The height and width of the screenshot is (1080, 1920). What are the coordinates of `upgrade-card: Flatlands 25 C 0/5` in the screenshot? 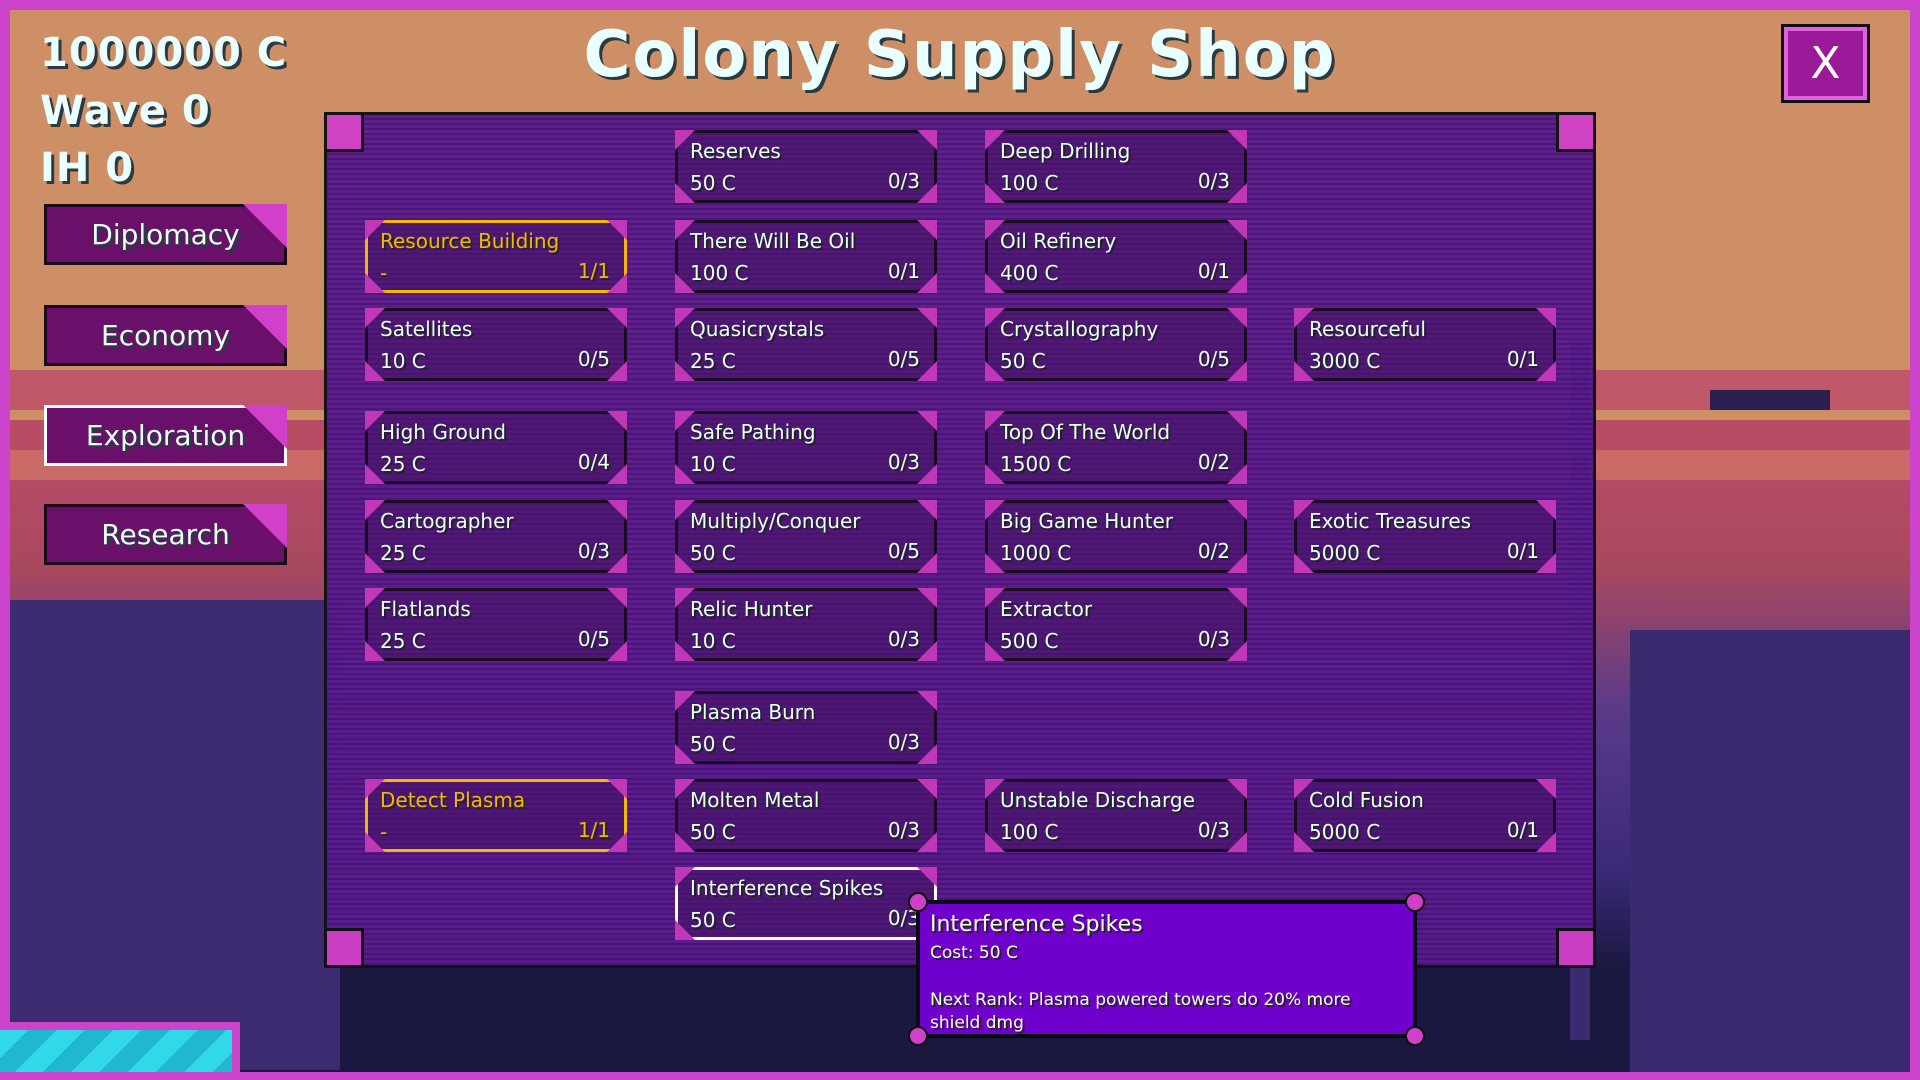 It's located at (496, 624).